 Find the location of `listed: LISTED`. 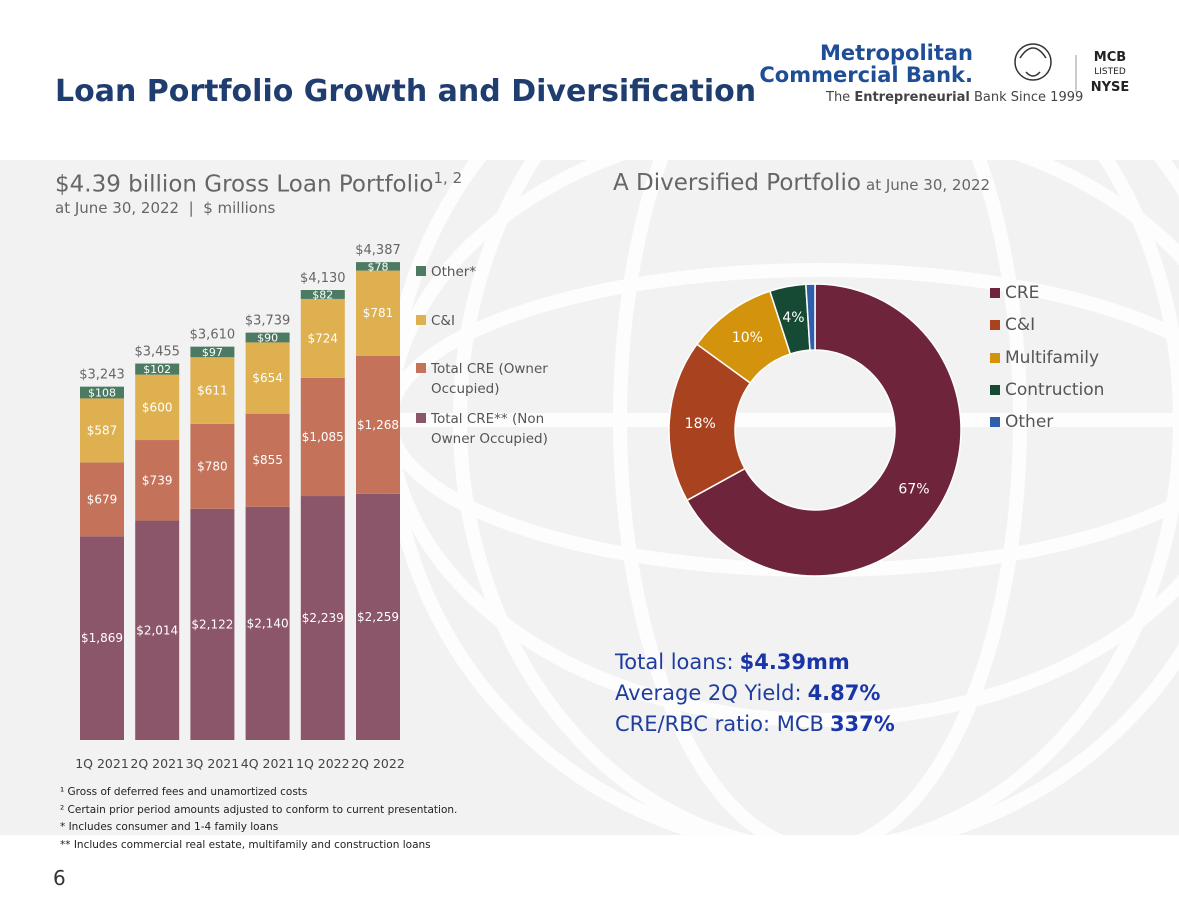

listed: LISTED is located at coordinates (1110, 72).